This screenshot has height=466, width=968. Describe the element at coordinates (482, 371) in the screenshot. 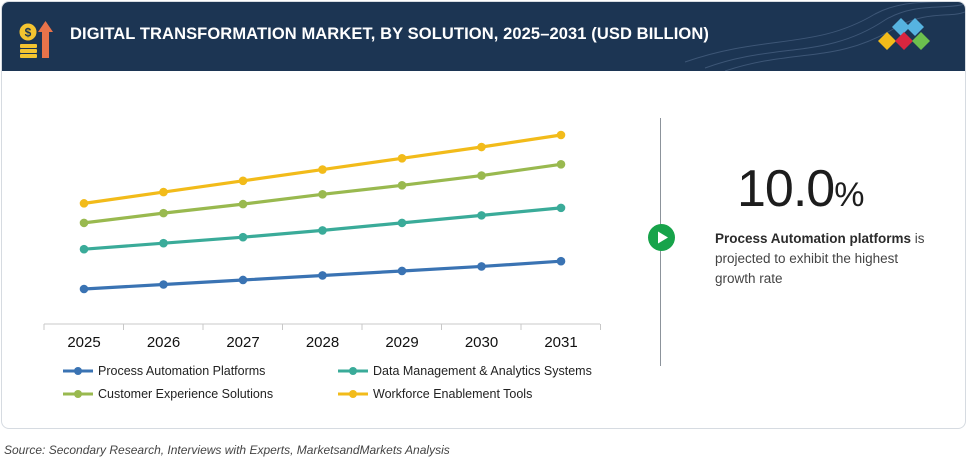

I see `legend-label: Data Management & Analytics Systems` at that location.